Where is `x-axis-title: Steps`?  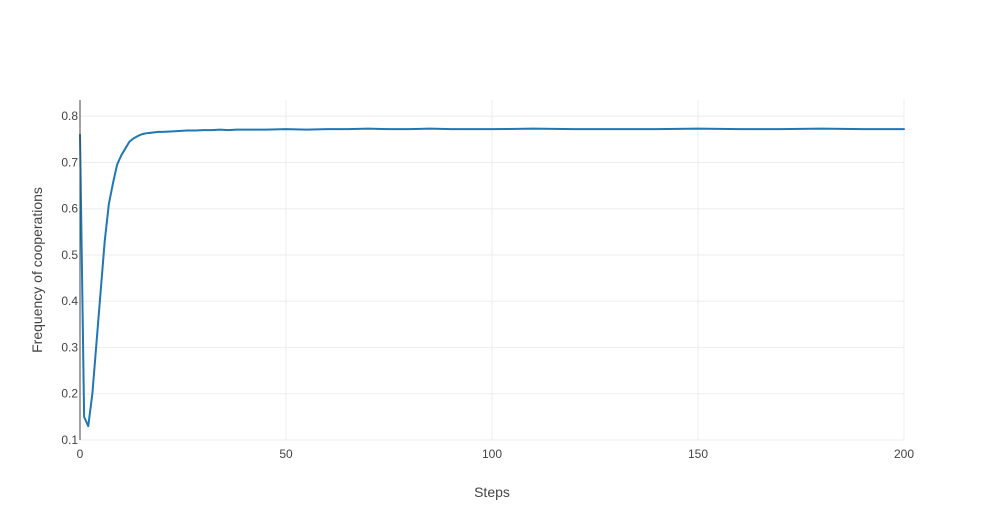 x-axis-title: Steps is located at coordinates (492, 492).